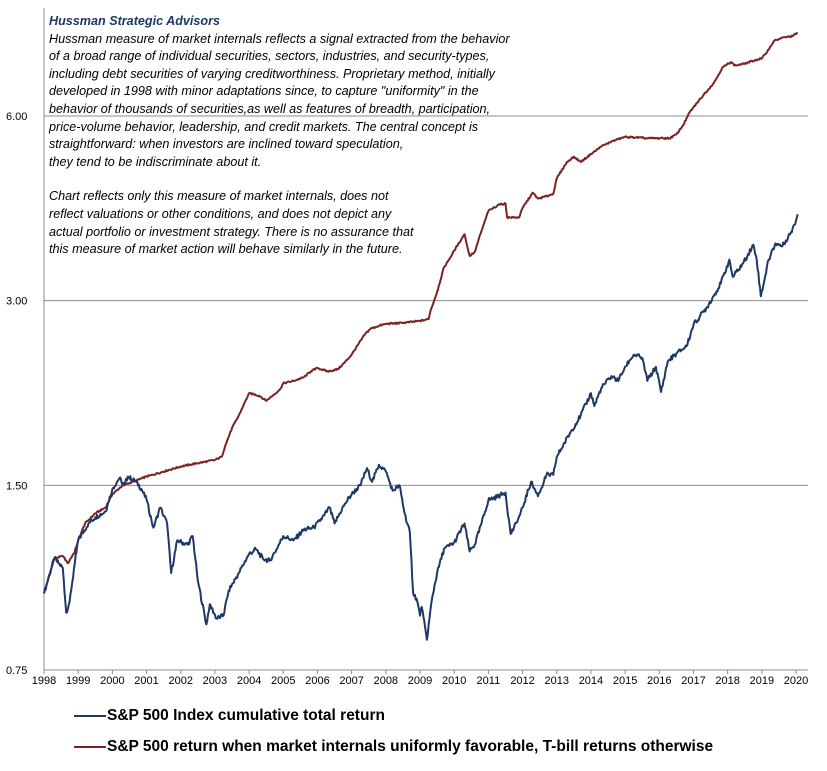 This screenshot has width=827, height=771. What do you see at coordinates (659, 681) in the screenshot?
I see `x-tick-label: 2016` at bounding box center [659, 681].